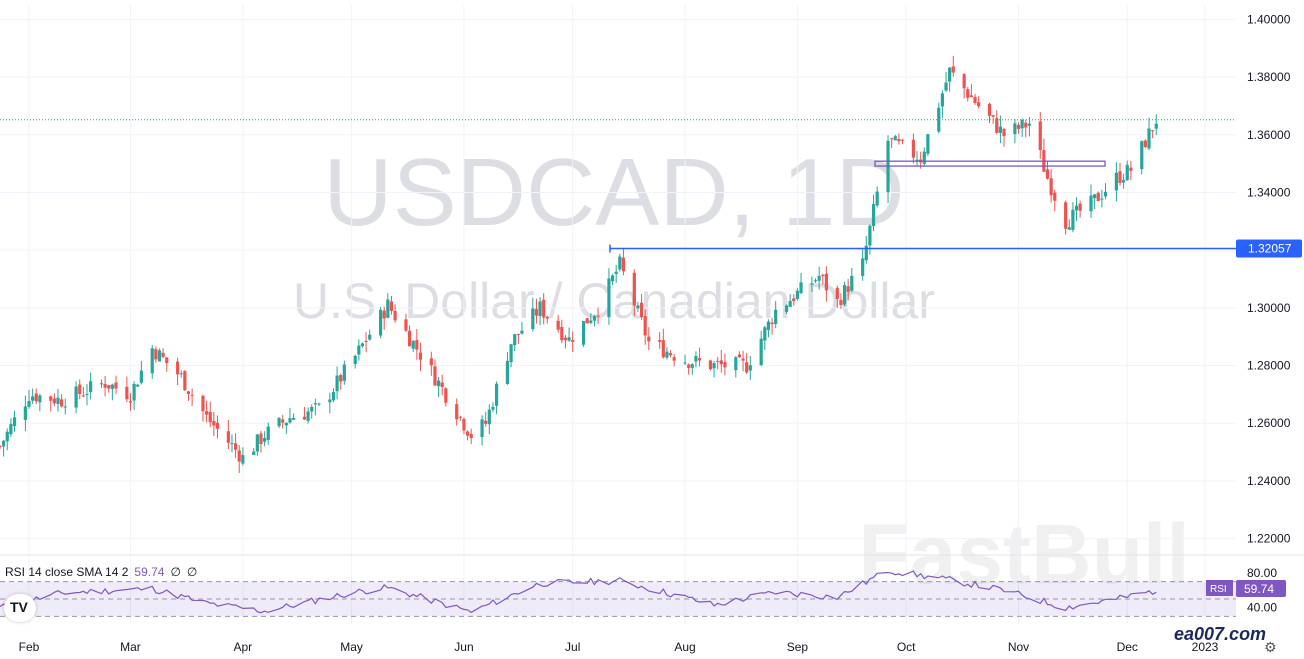 The height and width of the screenshot is (659, 1304). Describe the element at coordinates (175, 572) in the screenshot. I see `rsi-legend-extra-1: ∅` at that location.